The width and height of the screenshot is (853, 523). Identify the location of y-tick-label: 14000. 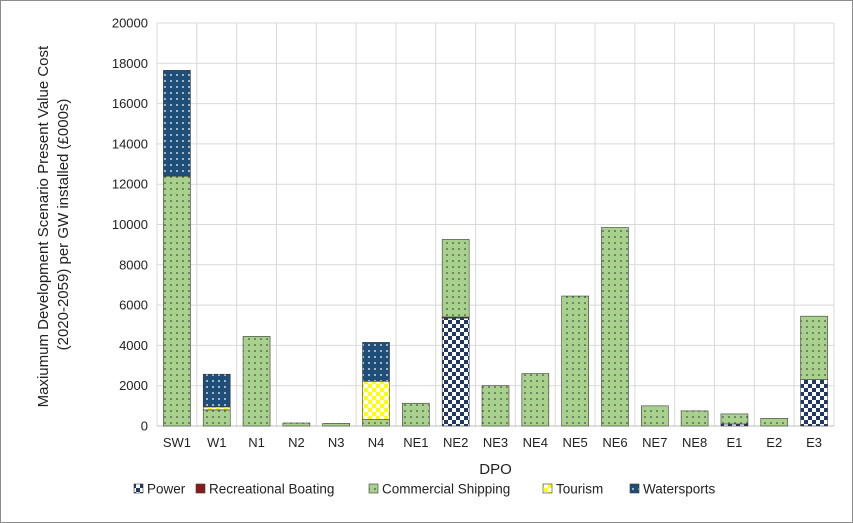
(130, 143).